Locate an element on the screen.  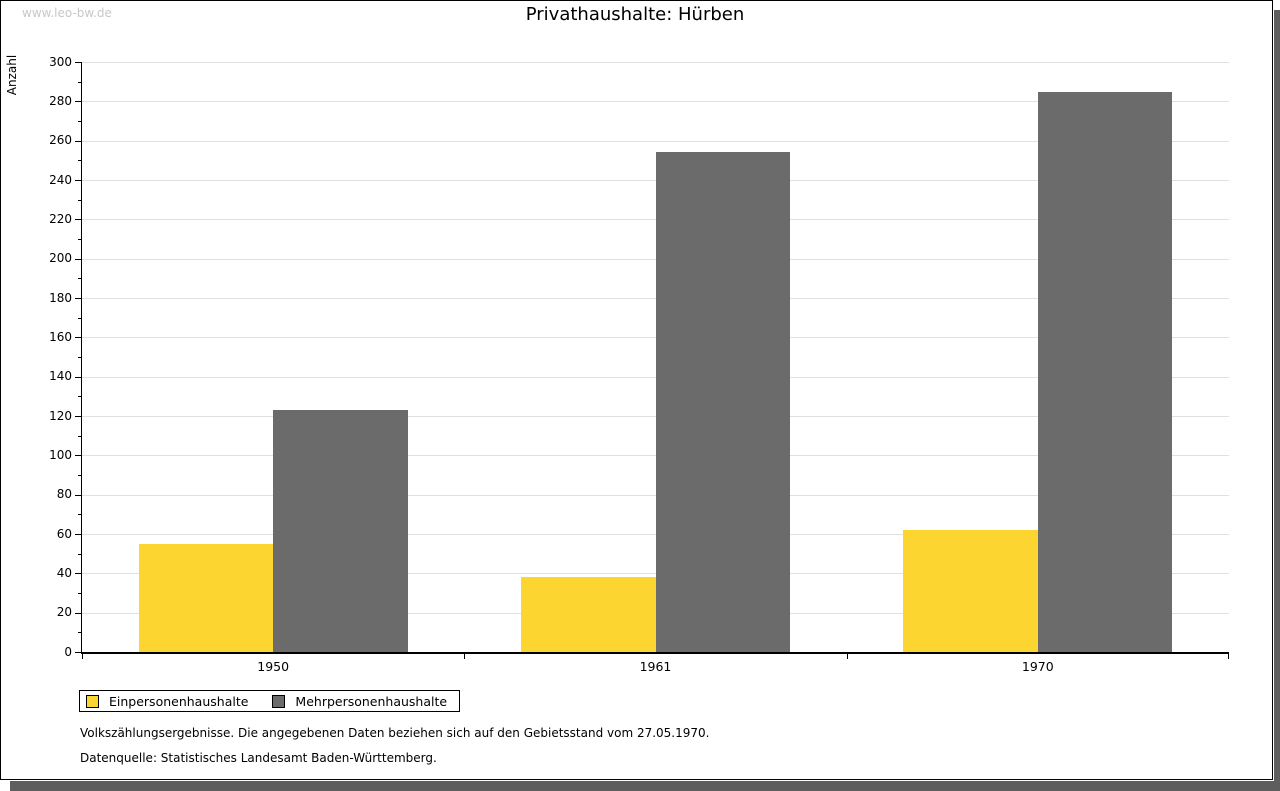
legend-label: Mehrpersonenhaushalte is located at coordinates (371, 701).